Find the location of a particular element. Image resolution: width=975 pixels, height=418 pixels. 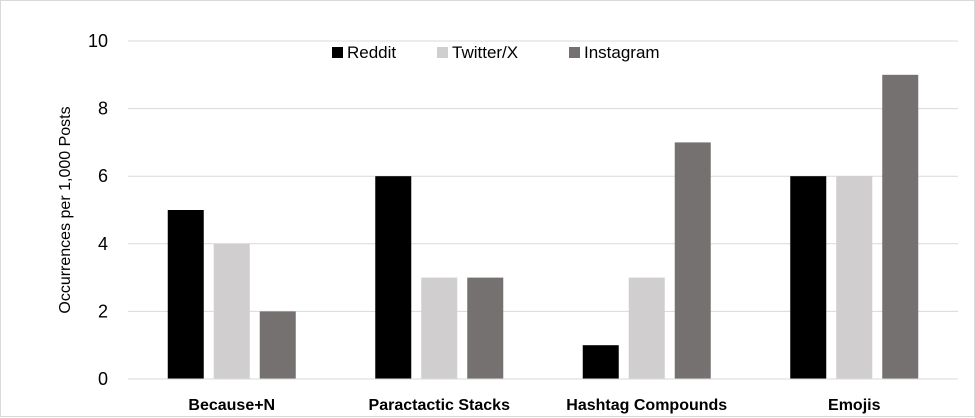

x-category-label: Hashtag Compounds is located at coordinates (646, 405).